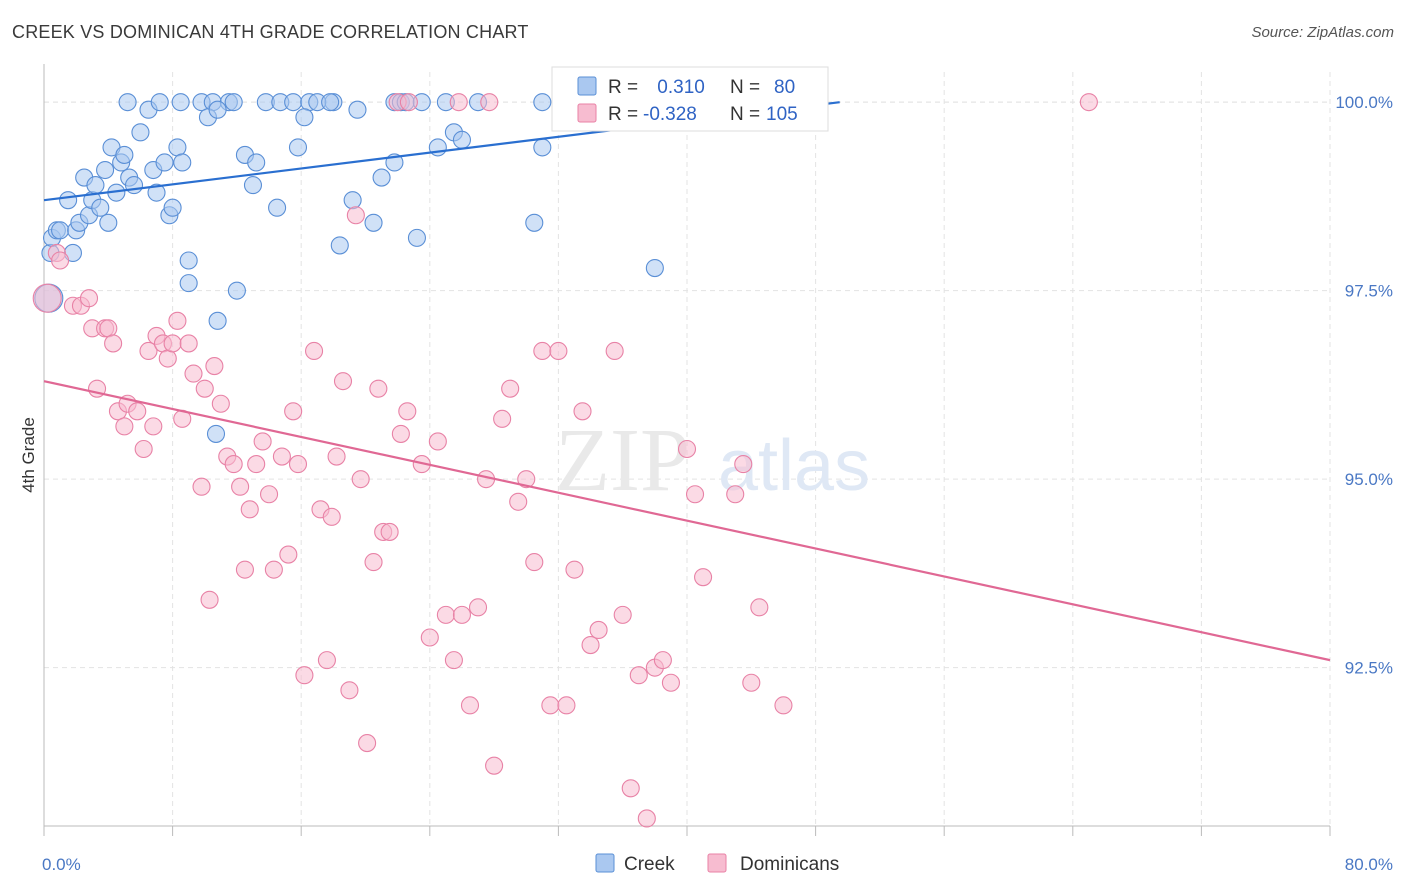  What do you see at coordinates (717, 864) in the screenshot?
I see `series-legend: Creek Dominicans` at bounding box center [717, 864].